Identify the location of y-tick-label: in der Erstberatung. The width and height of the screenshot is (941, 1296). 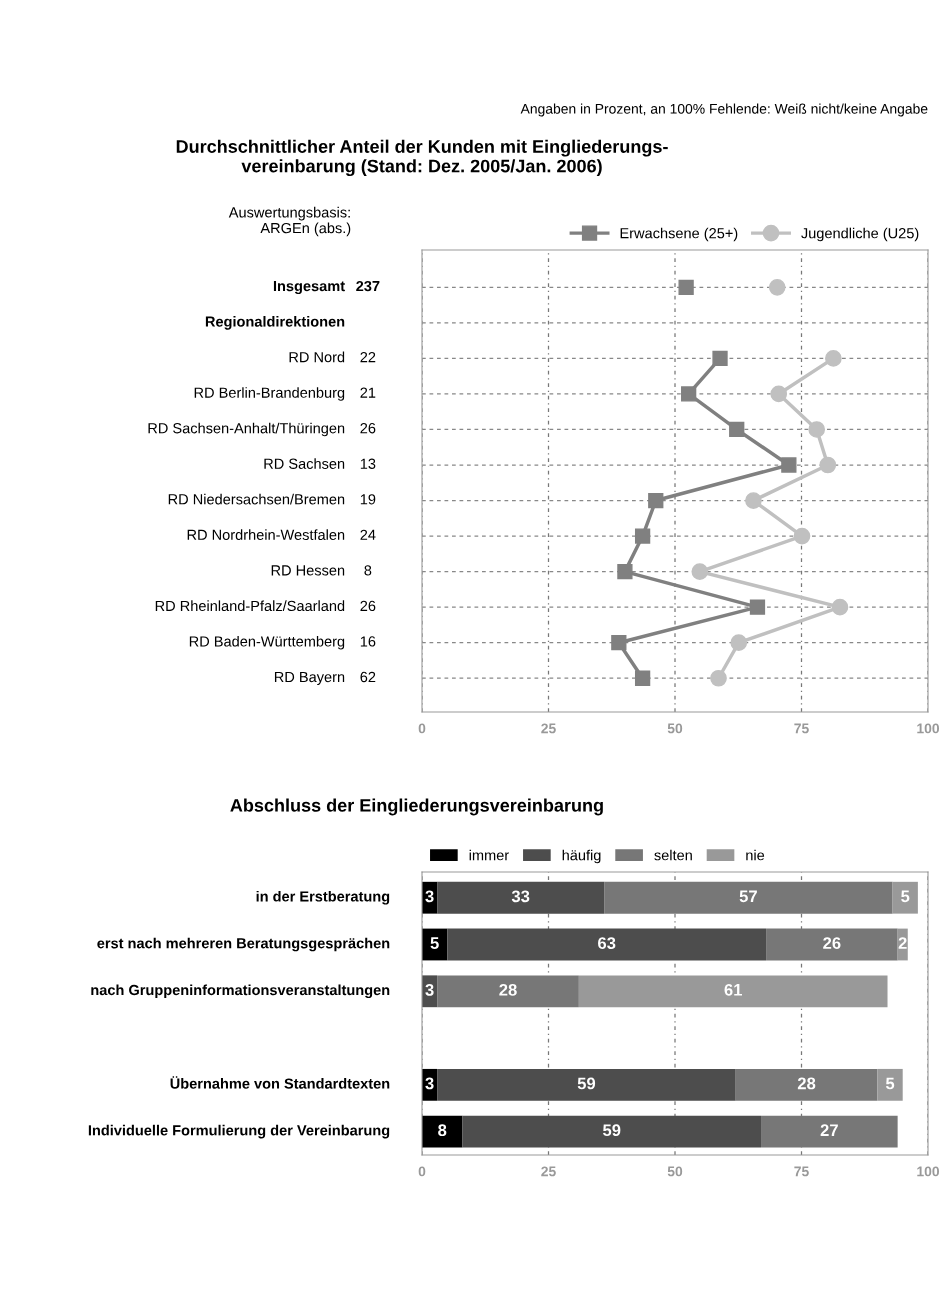
(323, 897).